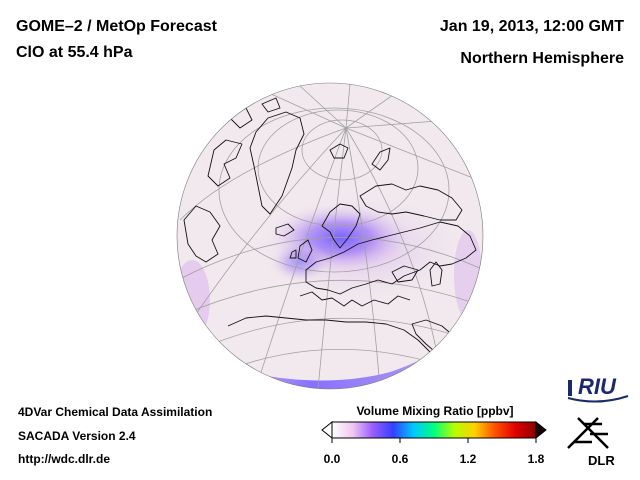  I want to click on species-level-label: ClO at 55.4 hPa, so click(74, 52).